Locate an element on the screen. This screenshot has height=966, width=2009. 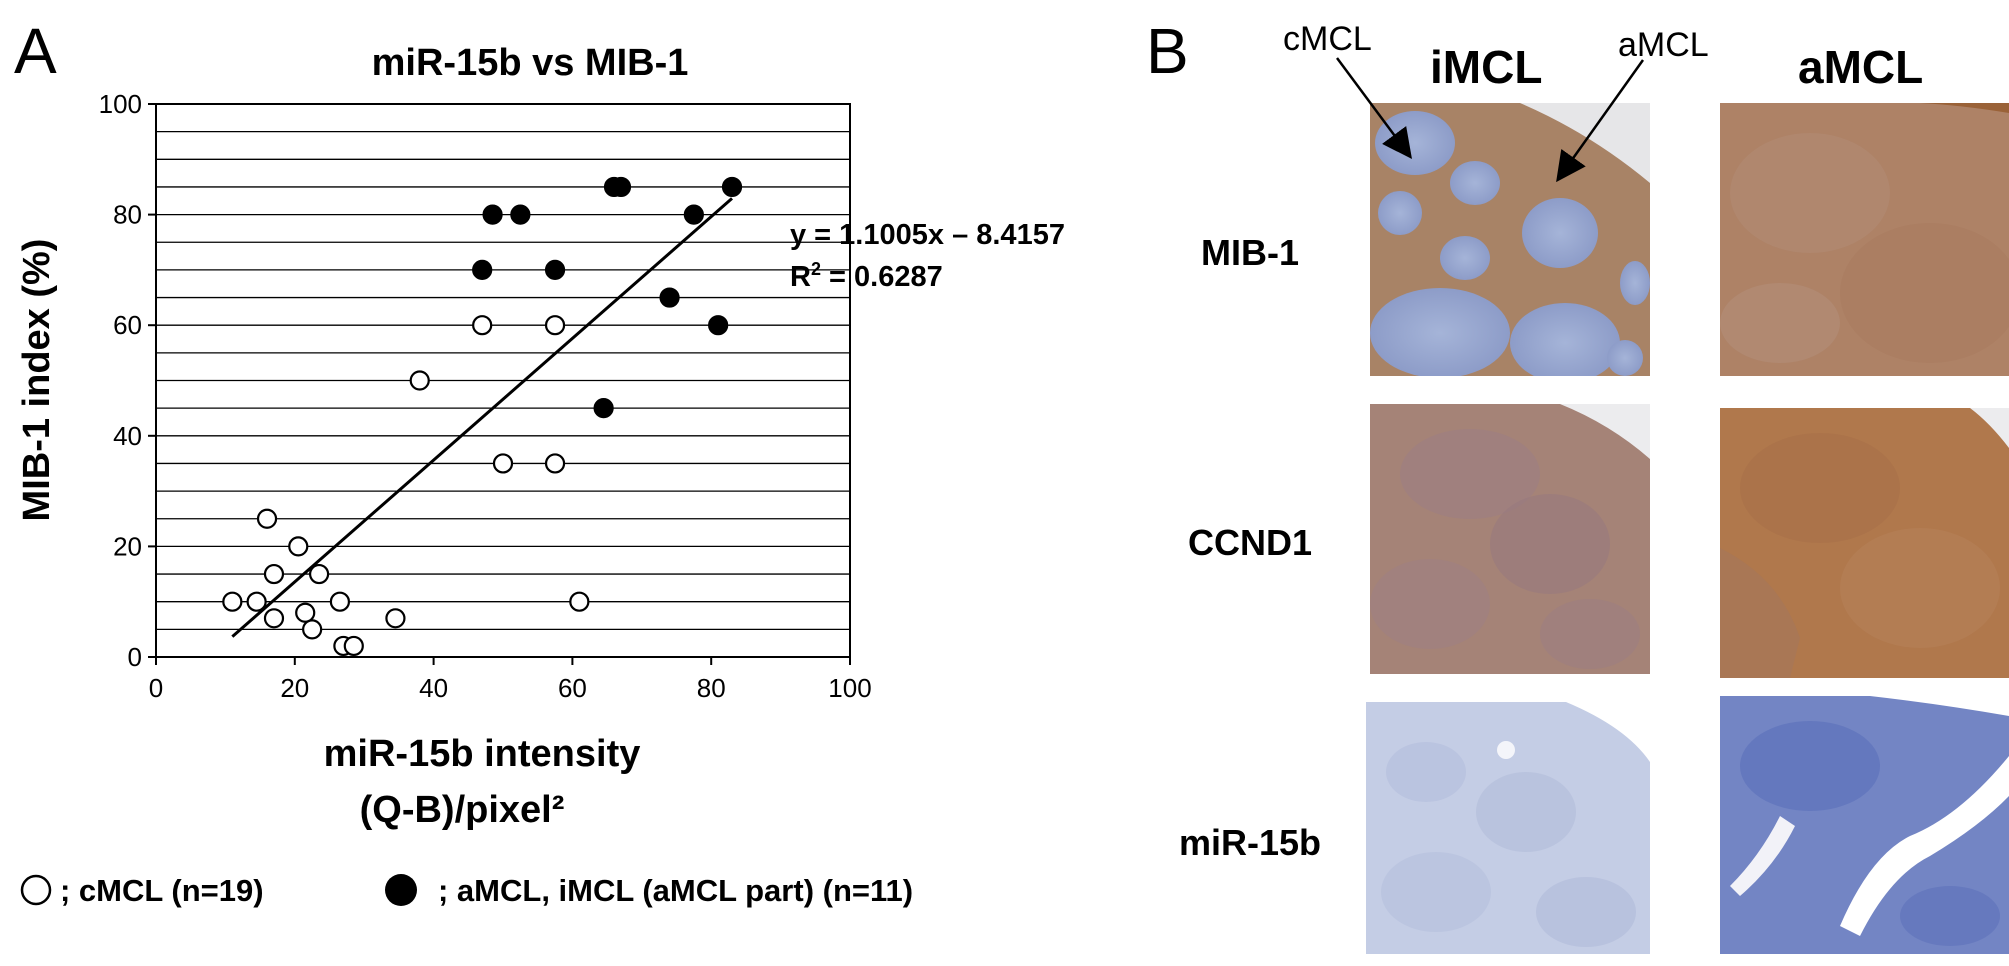
tissue-image-amcl-mir15b-art is located at coordinates (1864, 825).